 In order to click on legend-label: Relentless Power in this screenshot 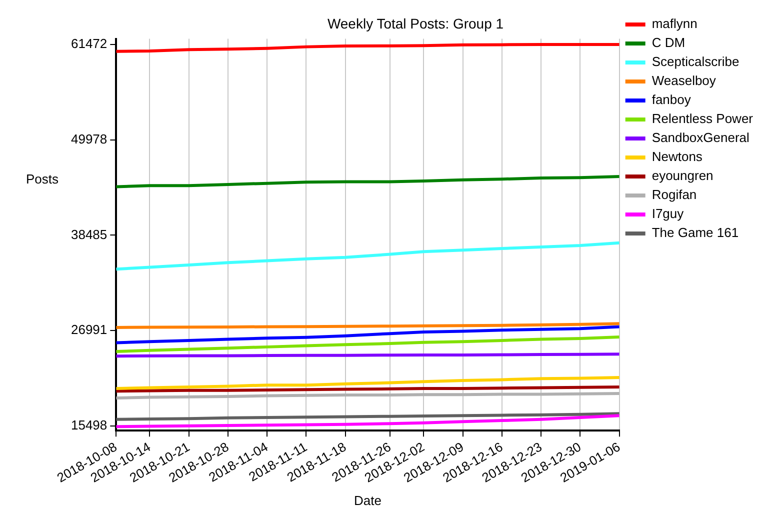, I will do `click(703, 118)`.